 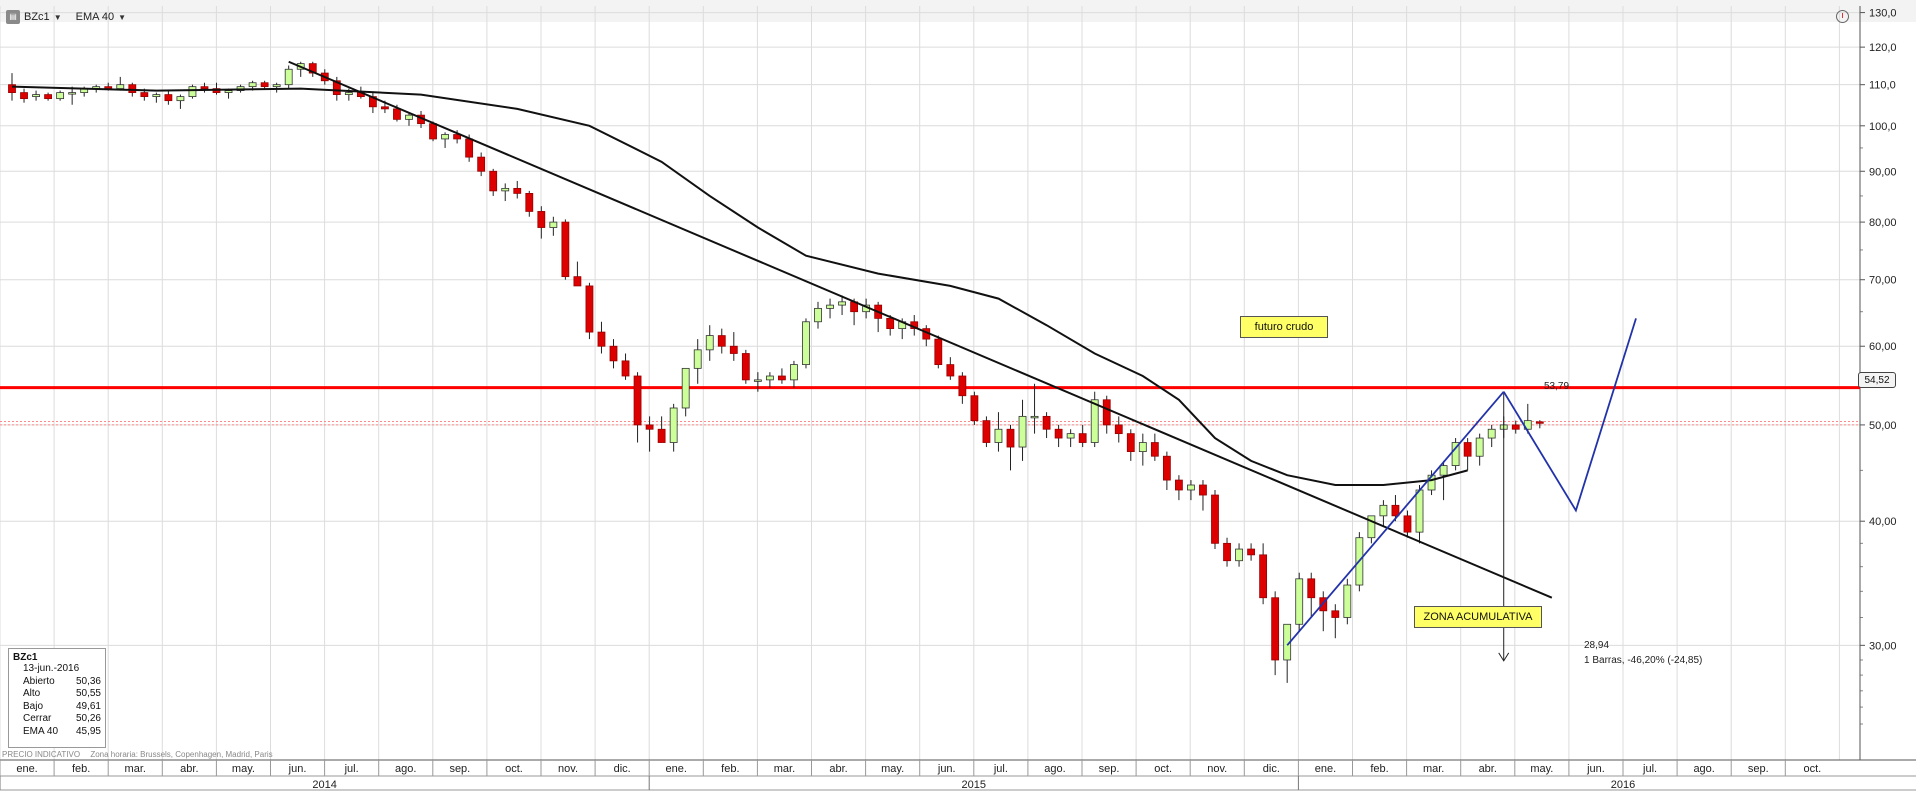 I want to click on x-year-label: 2014, so click(x=324, y=785).